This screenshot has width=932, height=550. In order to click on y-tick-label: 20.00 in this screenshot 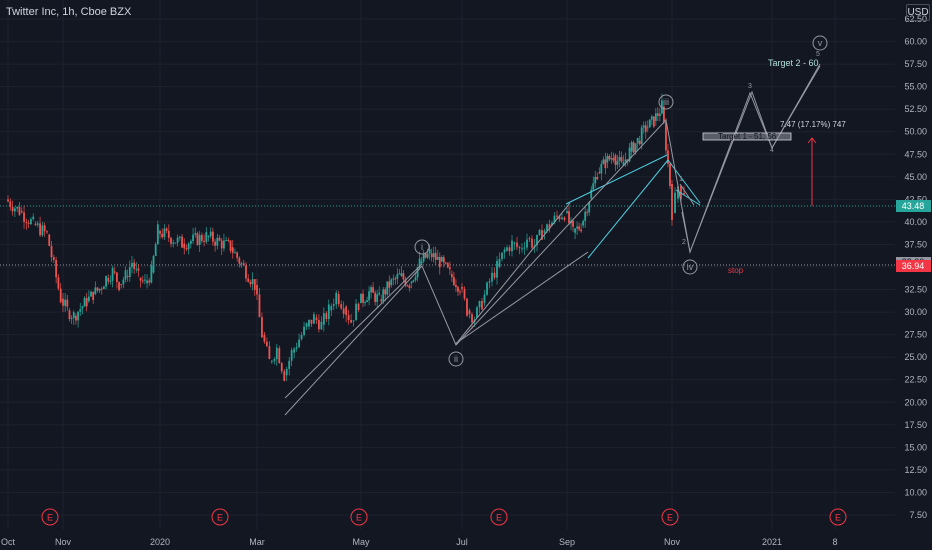, I will do `click(915, 402)`.